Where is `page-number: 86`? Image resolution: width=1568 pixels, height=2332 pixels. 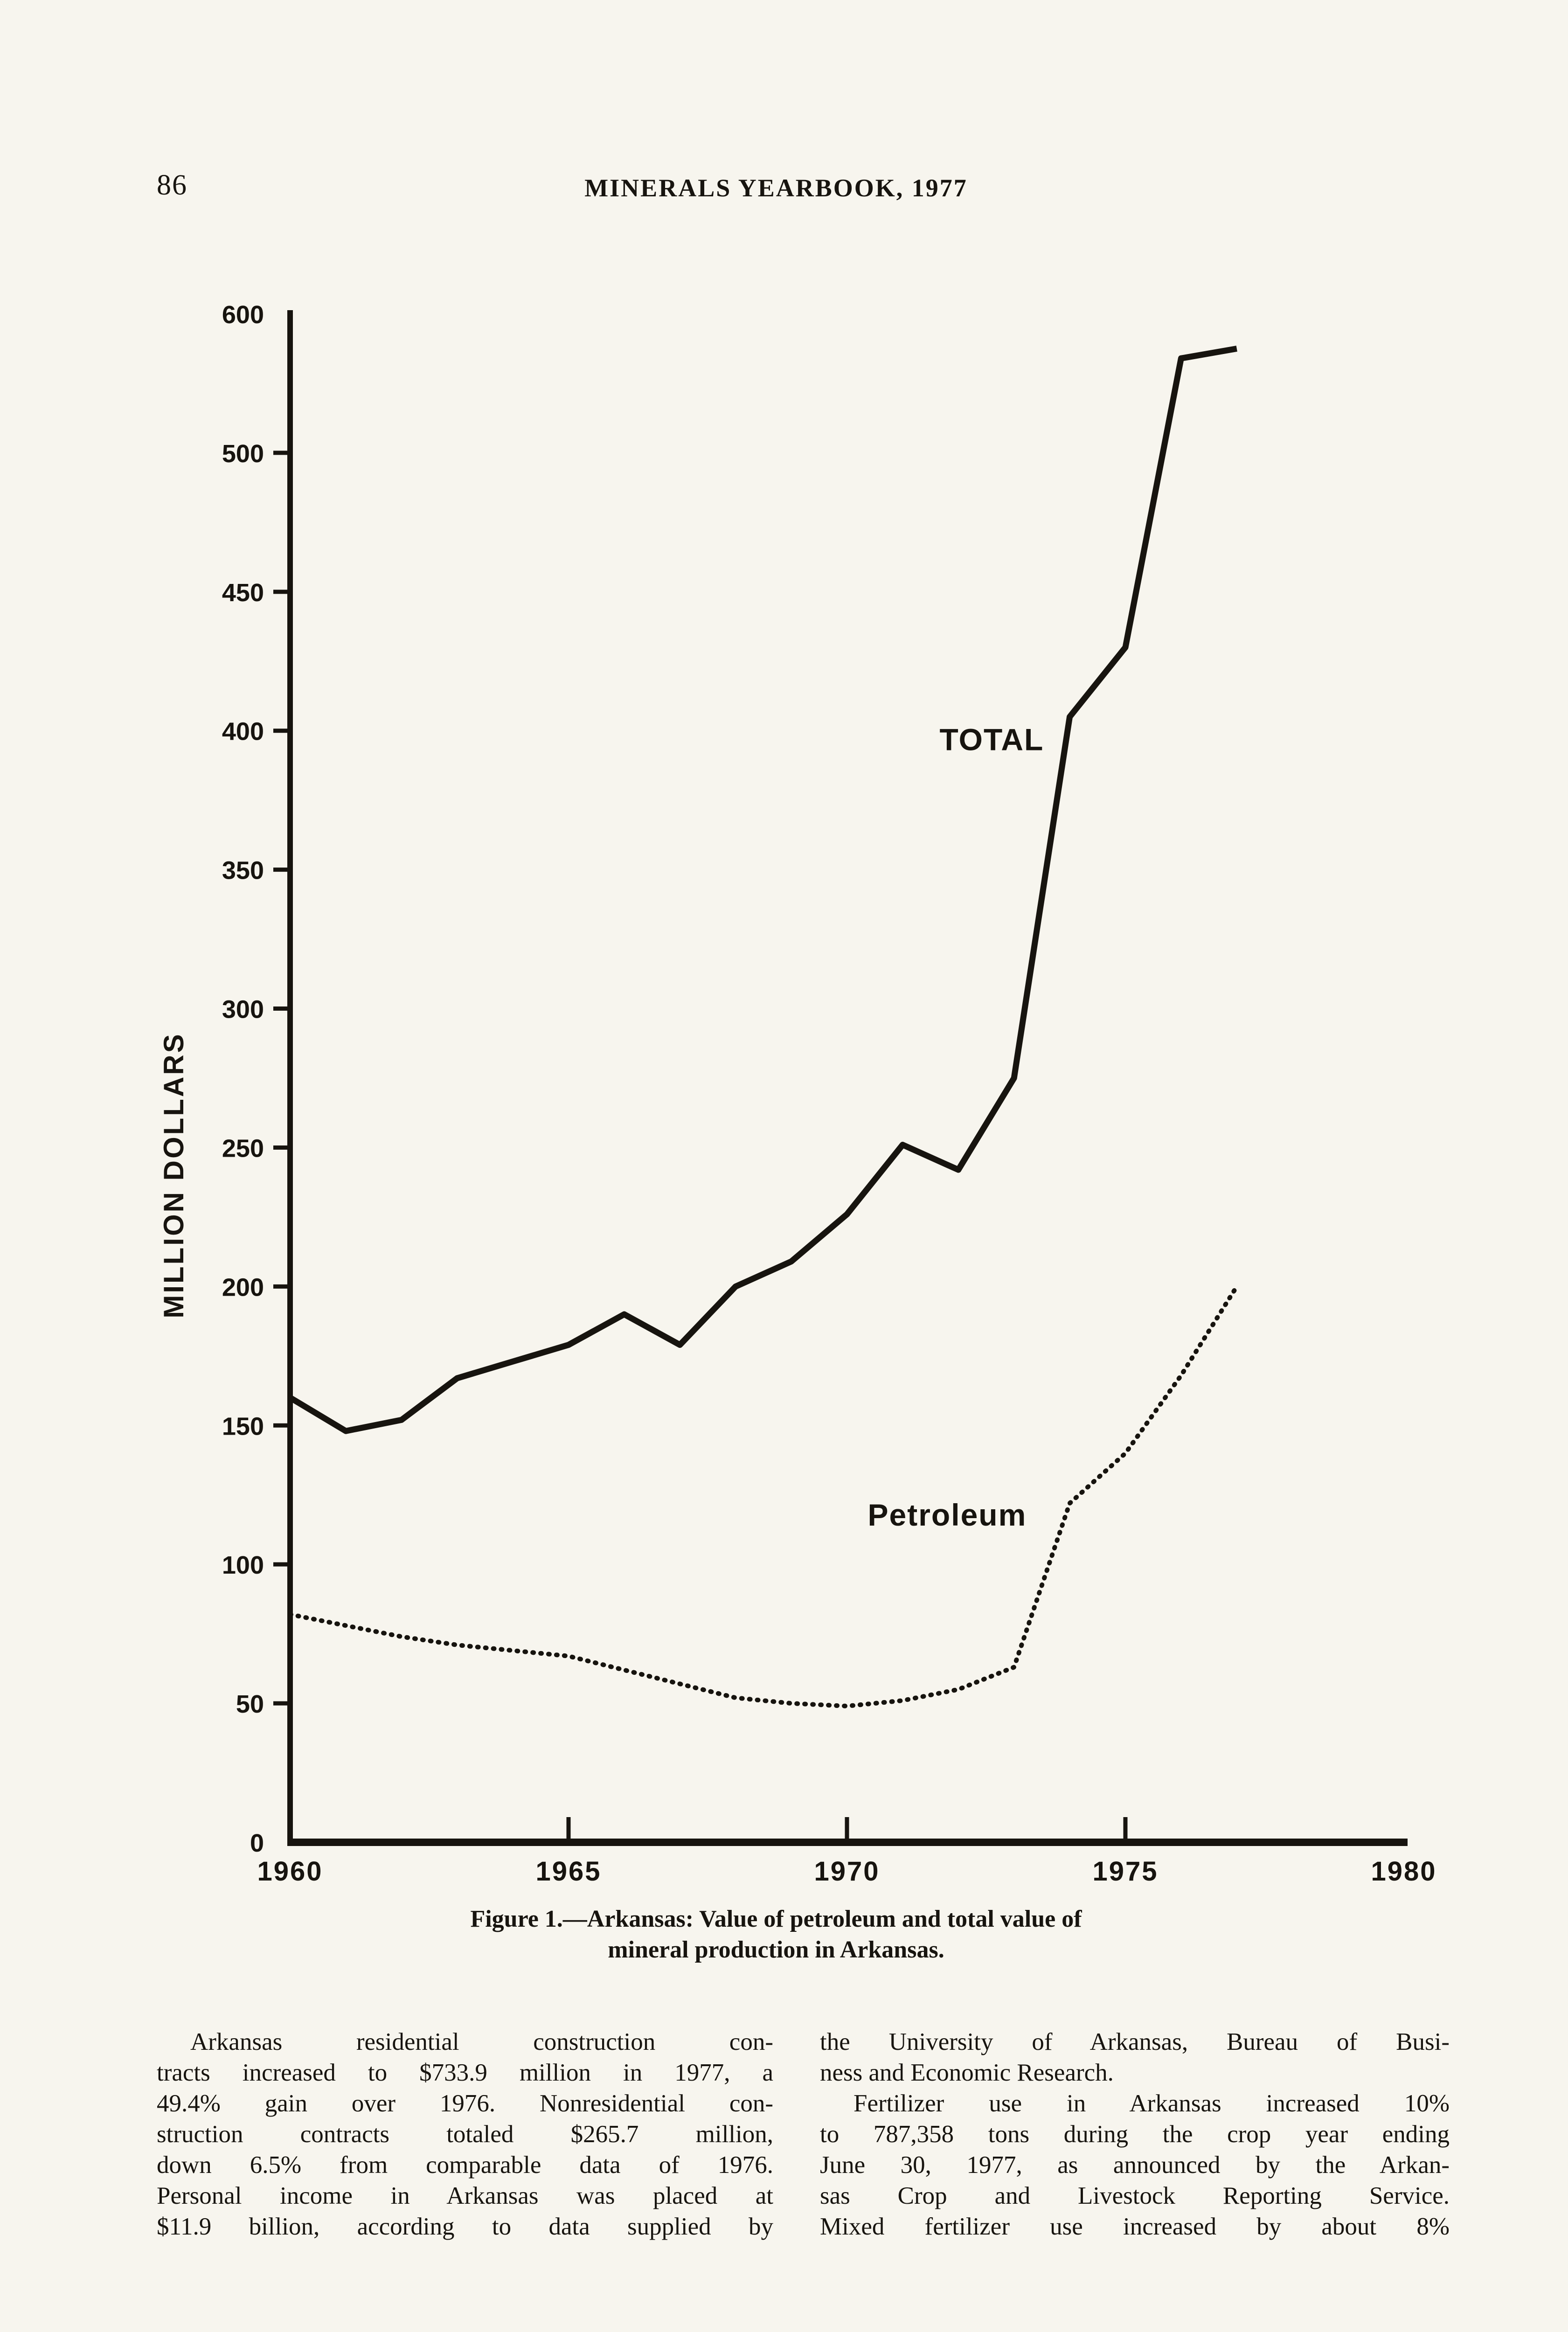 page-number: 86 is located at coordinates (172, 185).